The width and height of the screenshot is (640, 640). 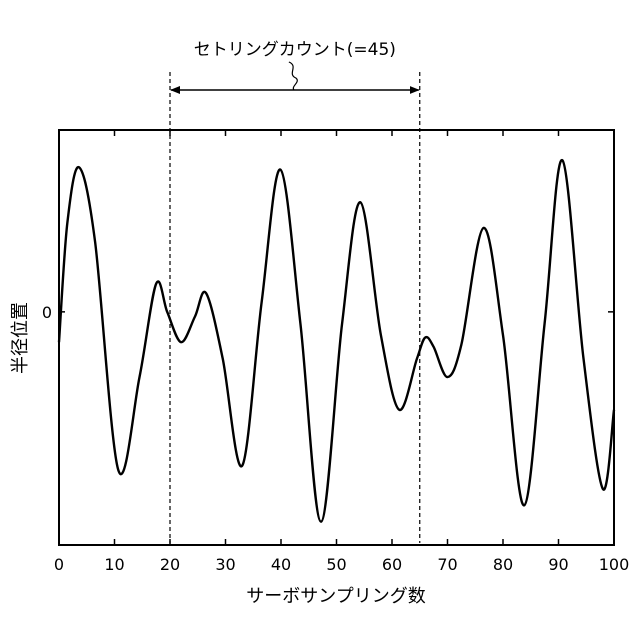 What do you see at coordinates (20, 338) in the screenshot?
I see `y-axis-title: 半径位置` at bounding box center [20, 338].